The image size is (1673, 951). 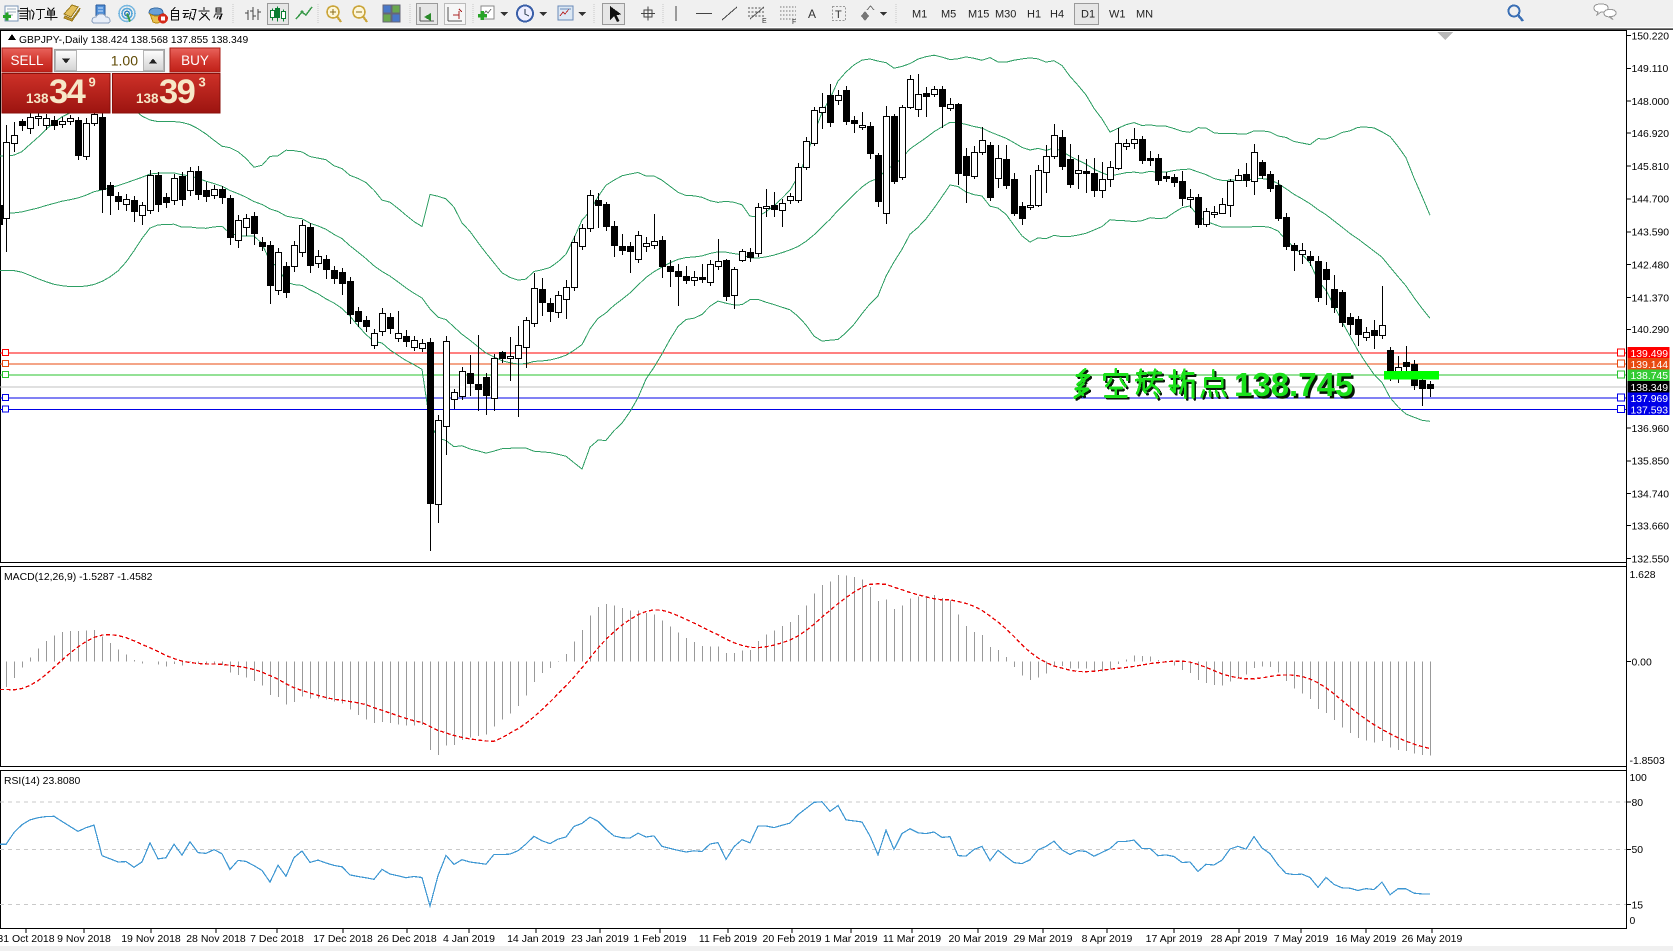 I want to click on svg-text: 16 May 2019, so click(x=1366, y=939).